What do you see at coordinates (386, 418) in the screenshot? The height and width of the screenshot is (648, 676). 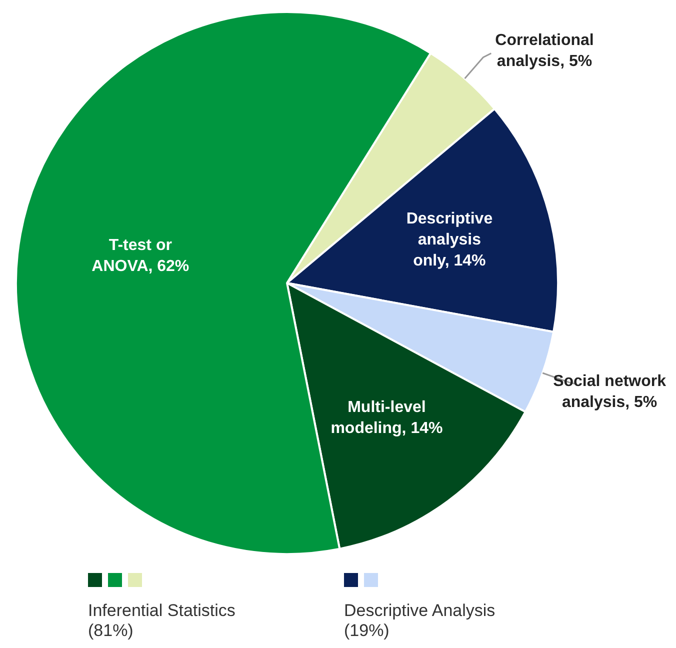 I see `slice-label: Multi-level modeling, 14%` at bounding box center [386, 418].